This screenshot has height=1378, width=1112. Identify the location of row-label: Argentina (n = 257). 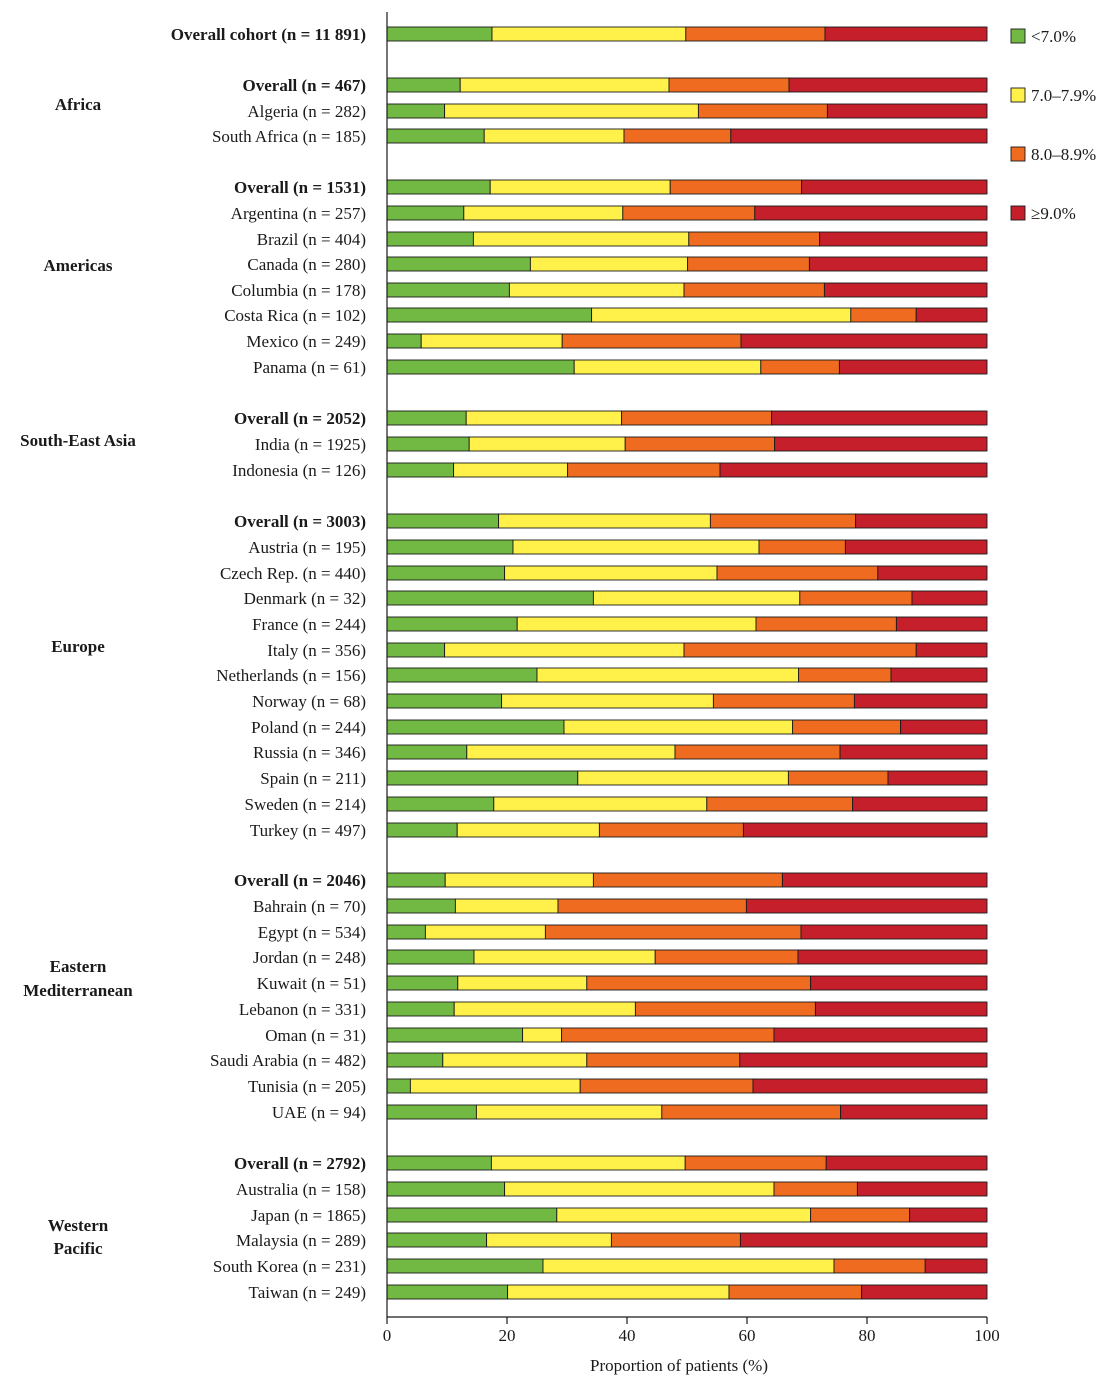
(298, 213).